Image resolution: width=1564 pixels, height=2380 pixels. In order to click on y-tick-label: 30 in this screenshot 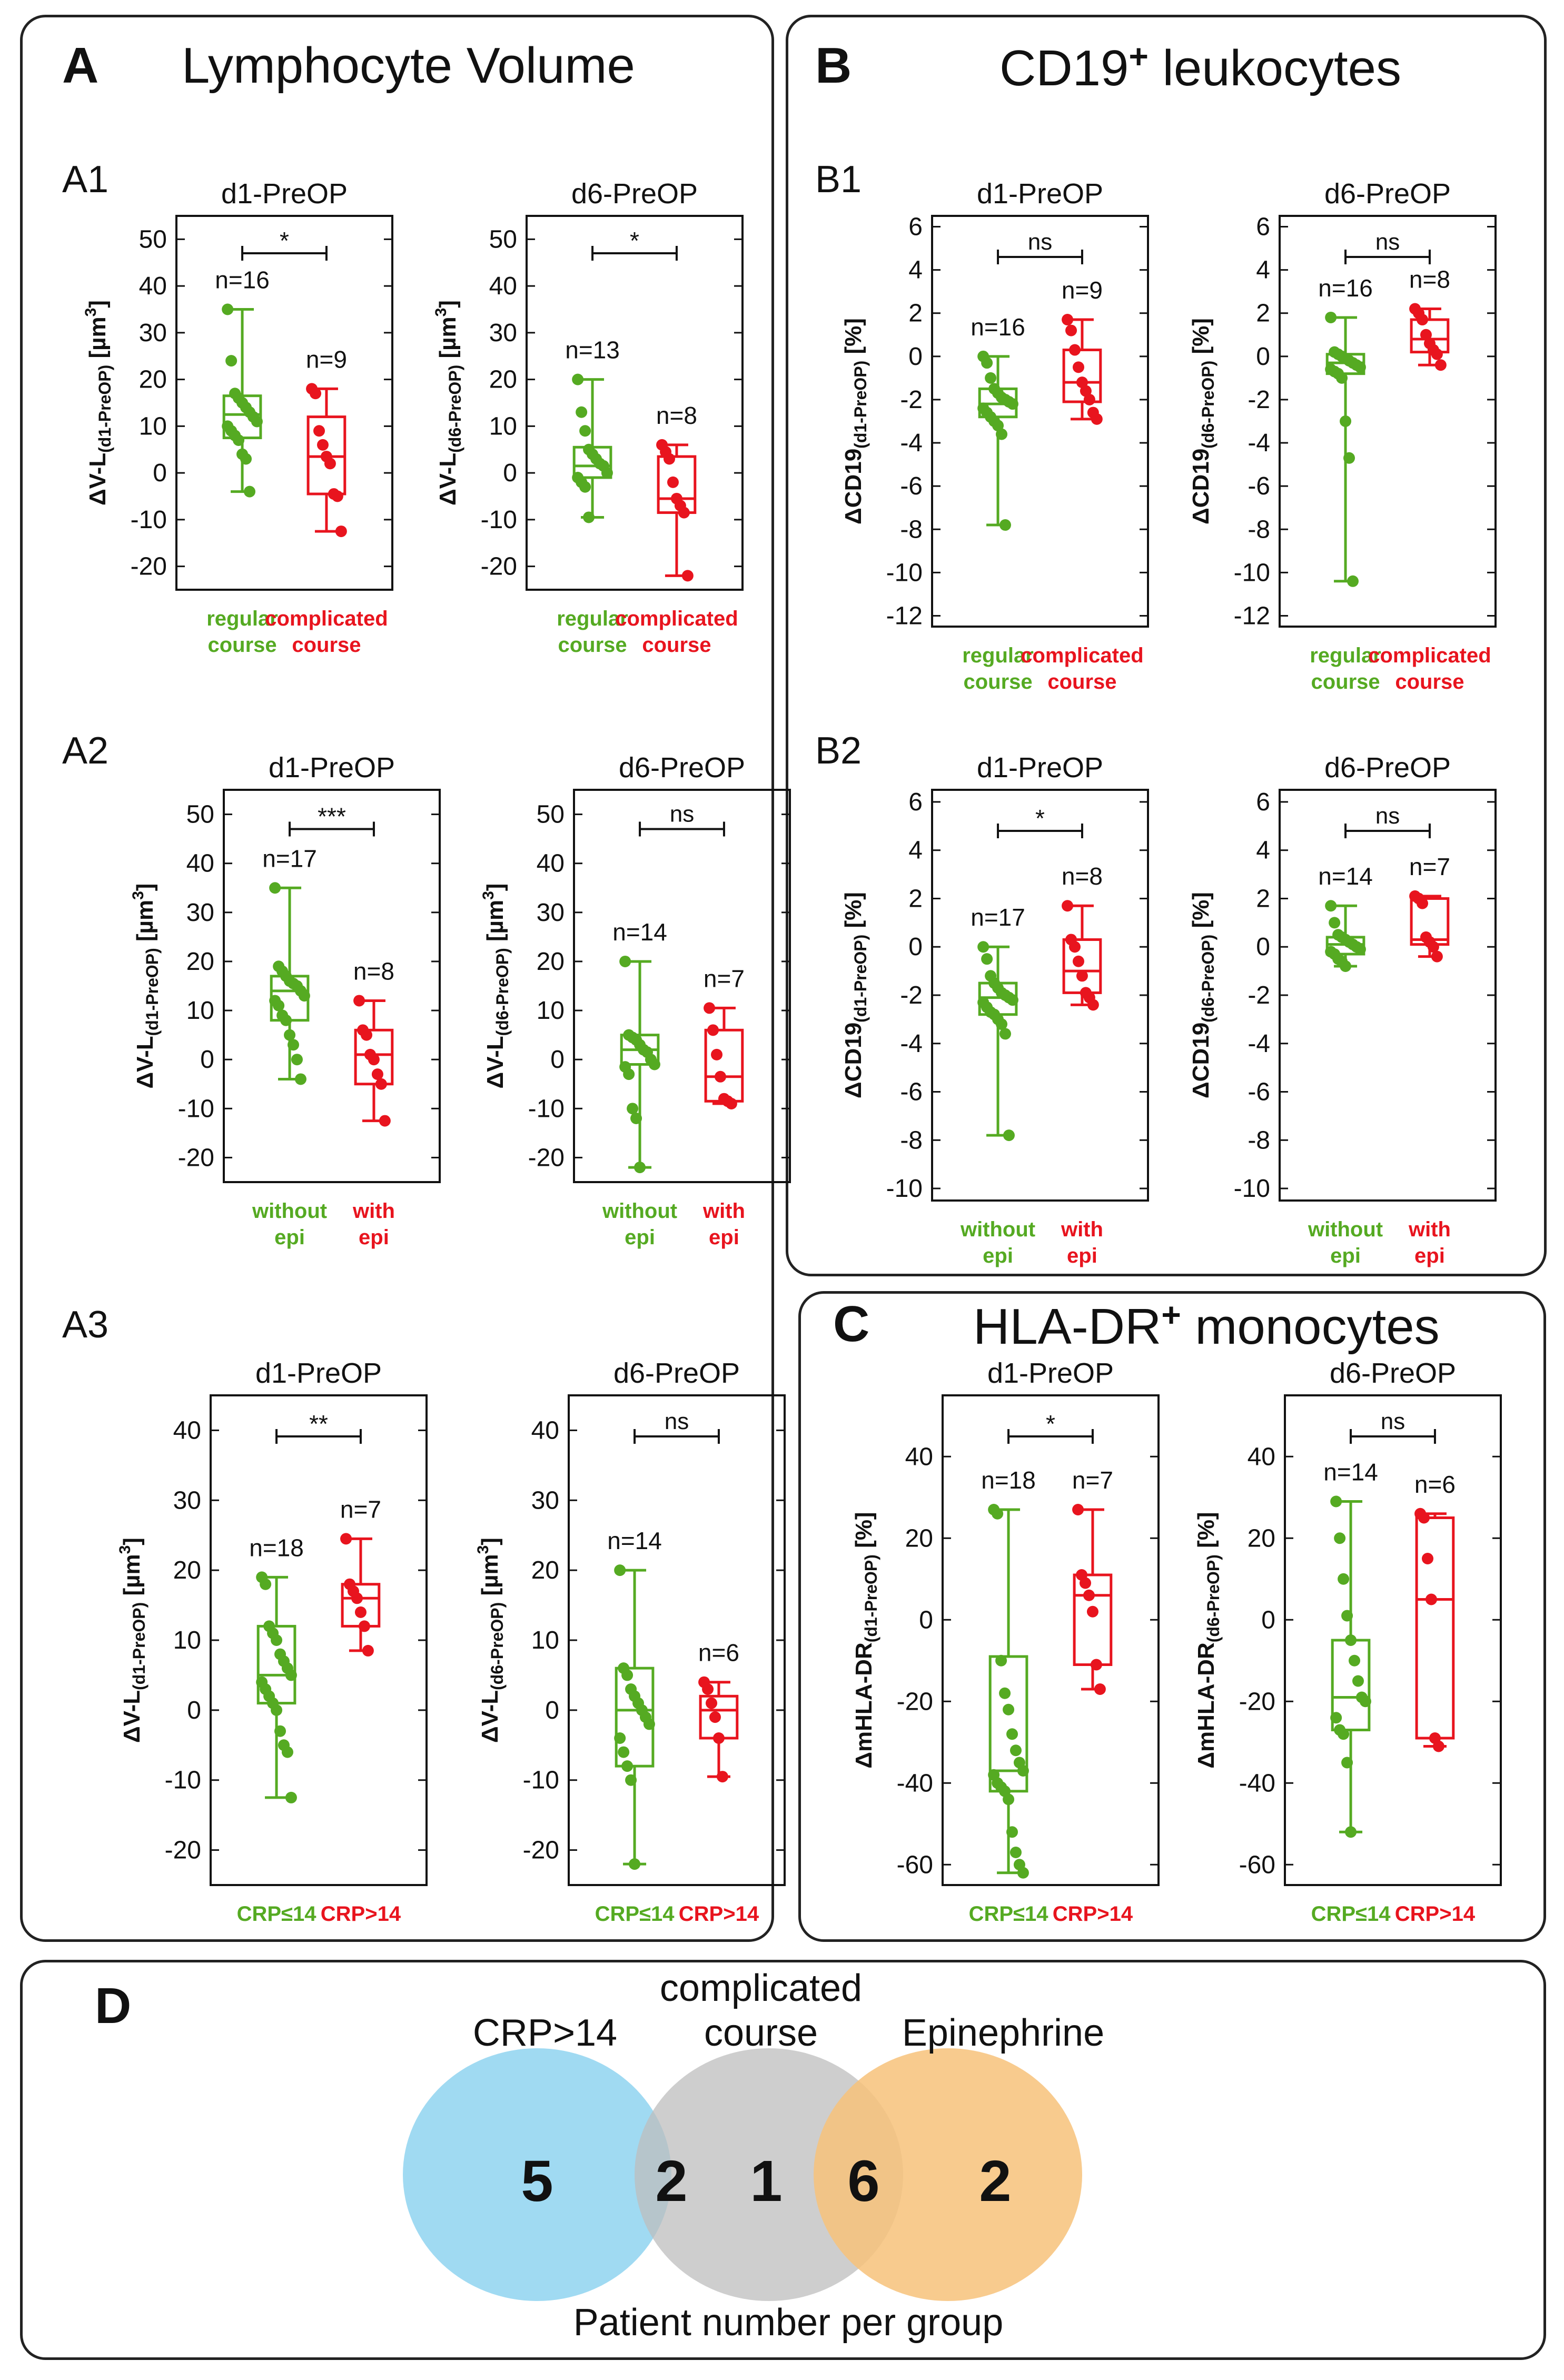, I will do `click(200, 913)`.